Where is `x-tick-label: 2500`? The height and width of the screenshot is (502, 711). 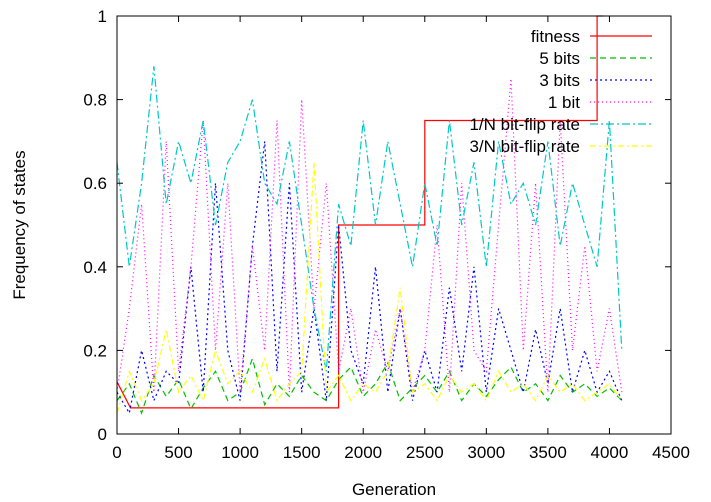
x-tick-label: 2500 is located at coordinates (425, 452).